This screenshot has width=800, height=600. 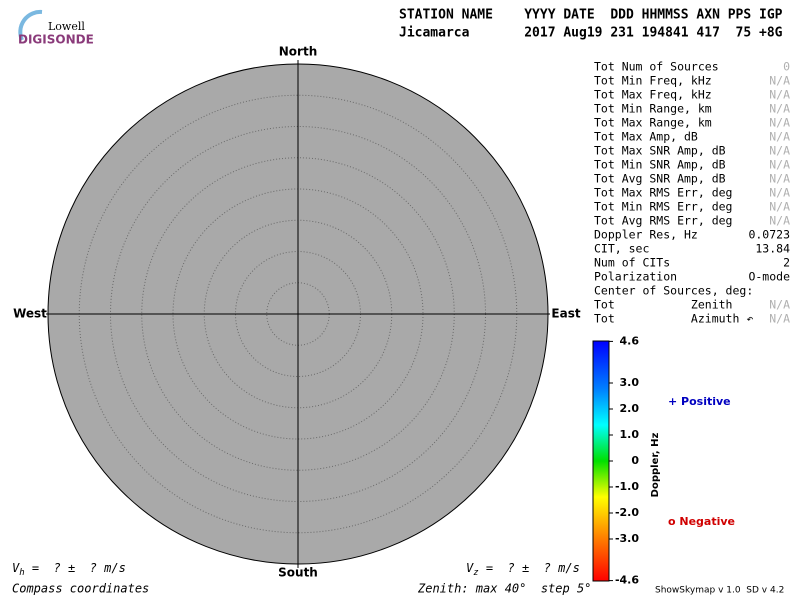 I want to click on direction-label: East, so click(x=565, y=314).